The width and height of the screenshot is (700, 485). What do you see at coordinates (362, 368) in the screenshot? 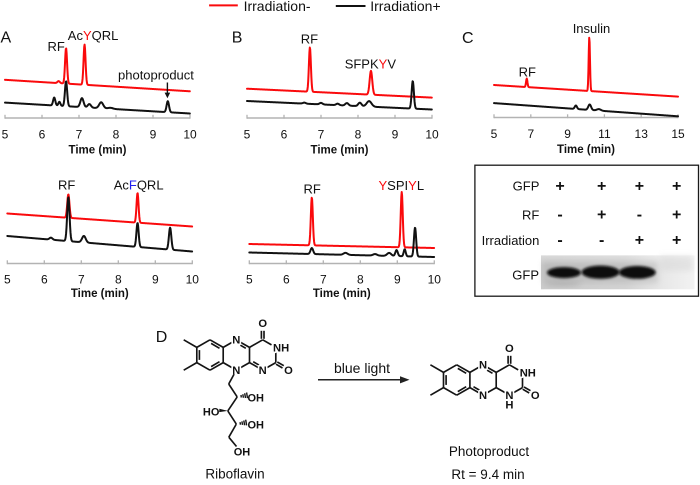
I see `svg-text: blue light` at bounding box center [362, 368].